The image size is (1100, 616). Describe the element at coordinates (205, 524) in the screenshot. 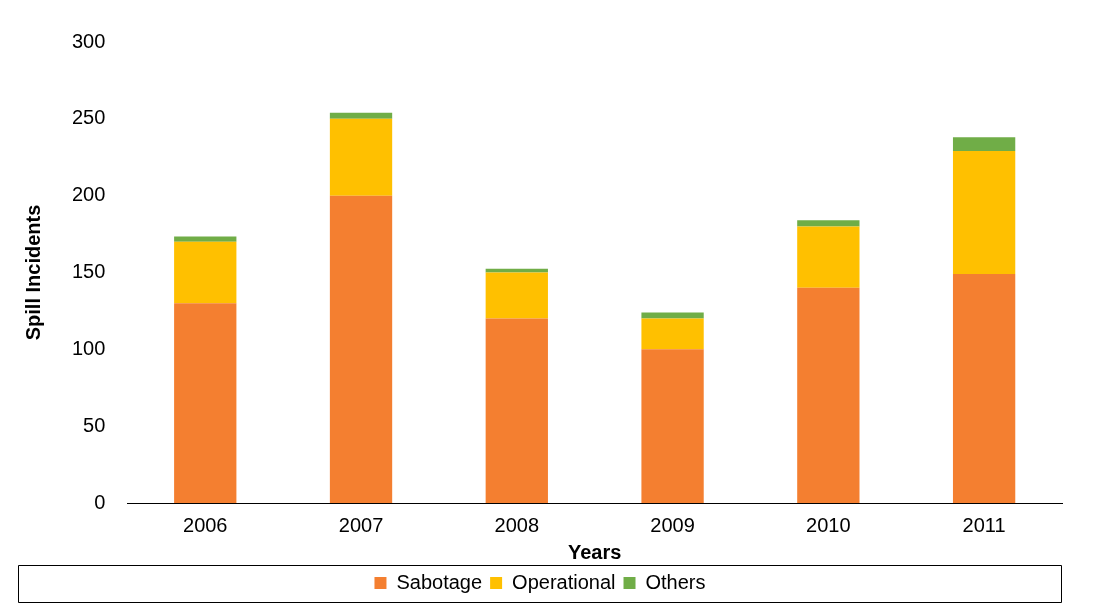

I see `x-tick-label: 2006` at that location.